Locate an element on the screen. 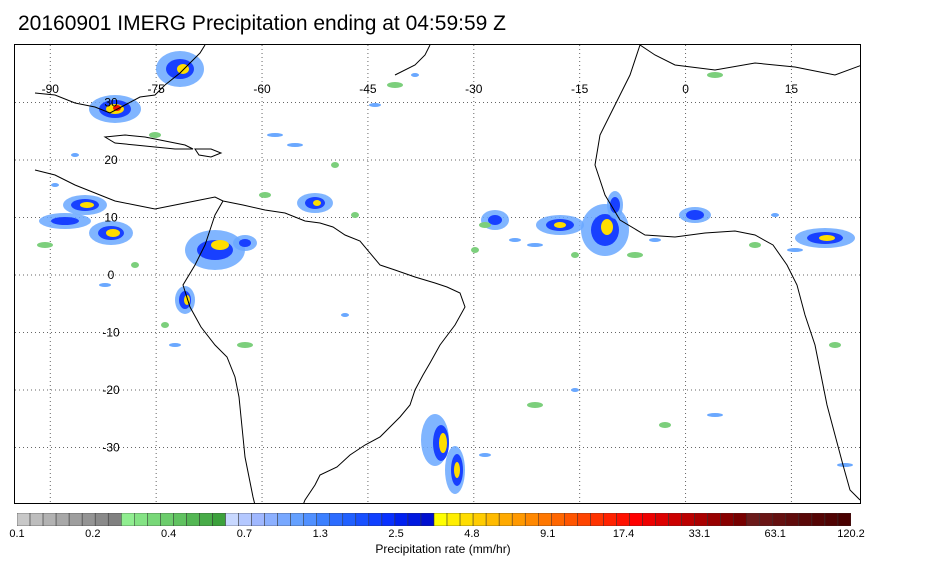 The height and width of the screenshot is (571, 944). latitude-label: -30 is located at coordinates (111, 448).